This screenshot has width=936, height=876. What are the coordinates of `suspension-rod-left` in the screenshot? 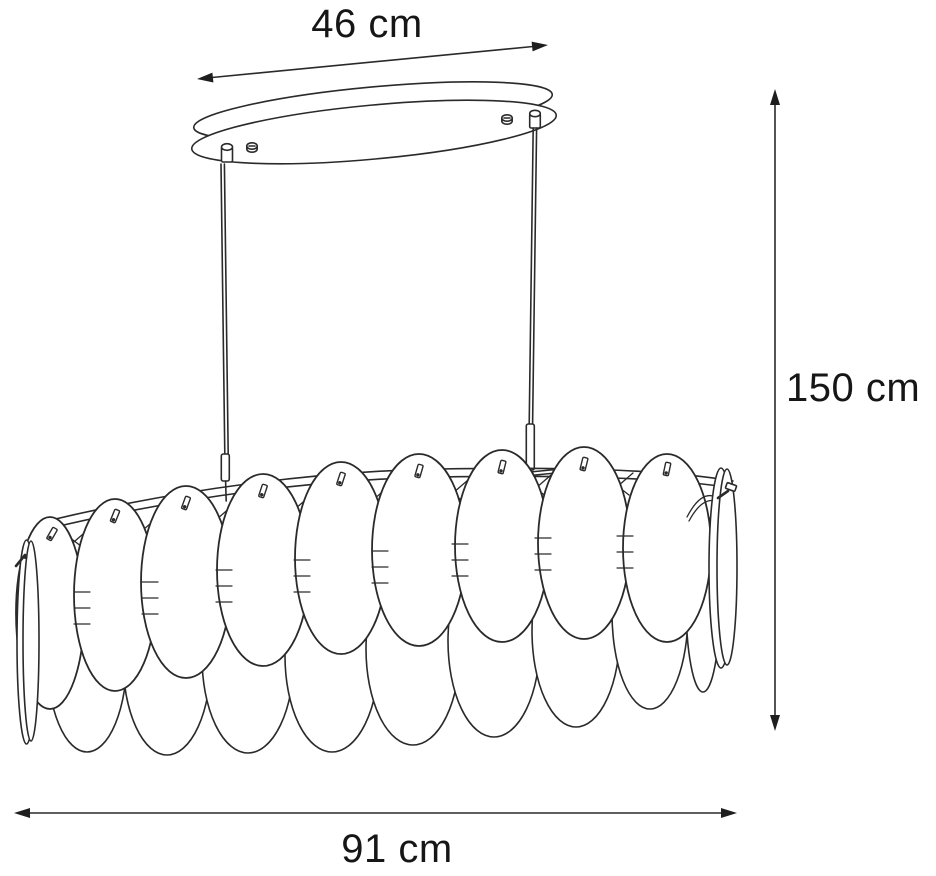 It's located at (225, 332).